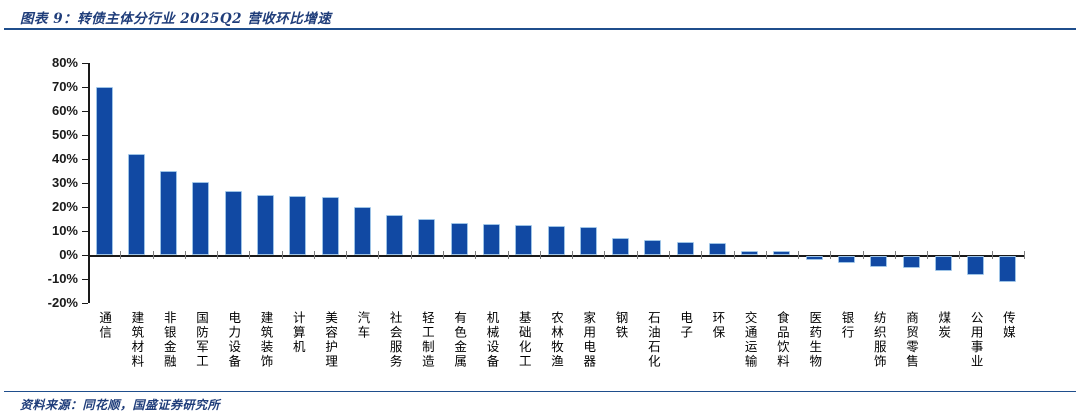 The height and width of the screenshot is (414, 1080). Describe the element at coordinates (363, 325) in the screenshot. I see `x-axis-label: 汽车` at that location.